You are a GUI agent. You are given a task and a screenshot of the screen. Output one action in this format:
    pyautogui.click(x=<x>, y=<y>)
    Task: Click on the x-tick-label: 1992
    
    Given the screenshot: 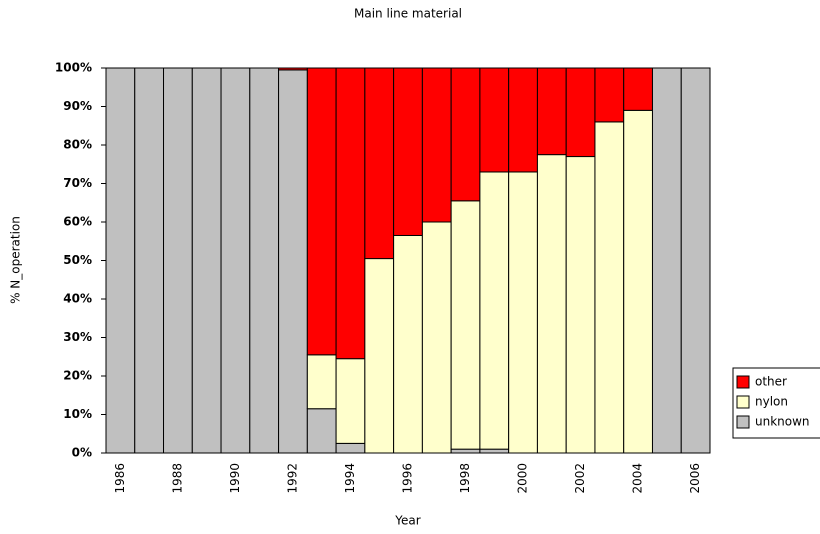 What is the action you would take?
    pyautogui.click(x=292, y=478)
    